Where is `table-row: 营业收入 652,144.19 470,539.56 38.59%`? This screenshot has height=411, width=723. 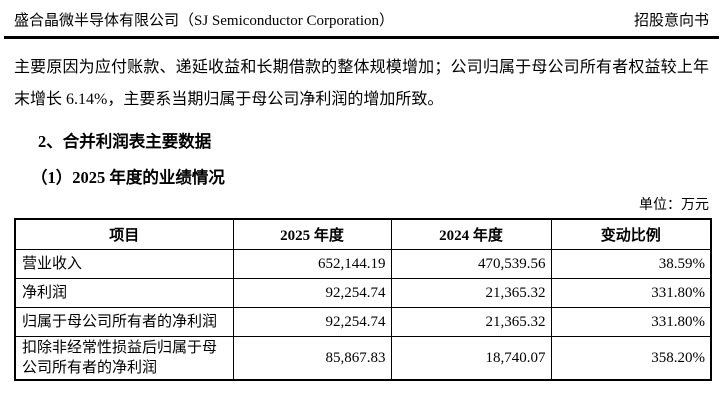 table-row: 营业收入 652,144.19 470,539.56 38.59% is located at coordinates (363, 264).